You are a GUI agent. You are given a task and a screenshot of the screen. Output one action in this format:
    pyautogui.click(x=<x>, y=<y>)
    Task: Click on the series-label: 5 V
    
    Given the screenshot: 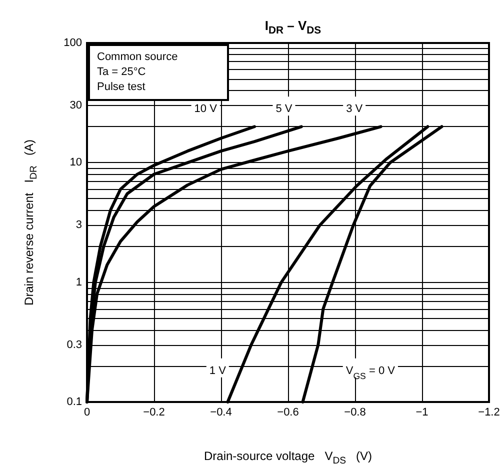 What is the action you would take?
    pyautogui.click(x=284, y=109)
    